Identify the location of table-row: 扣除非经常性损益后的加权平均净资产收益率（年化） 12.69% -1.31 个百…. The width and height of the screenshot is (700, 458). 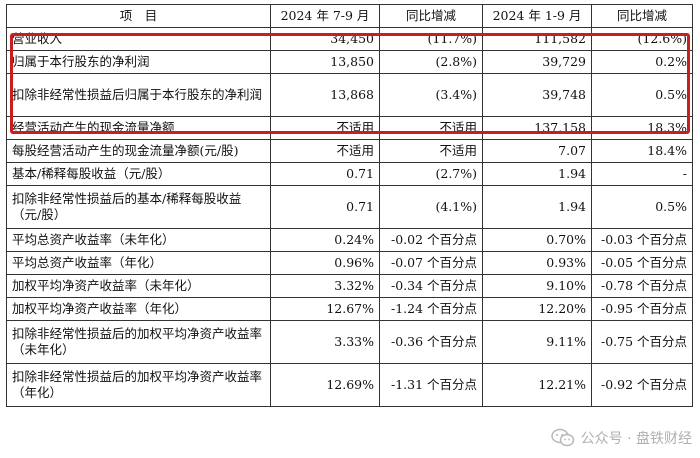
(349, 385).